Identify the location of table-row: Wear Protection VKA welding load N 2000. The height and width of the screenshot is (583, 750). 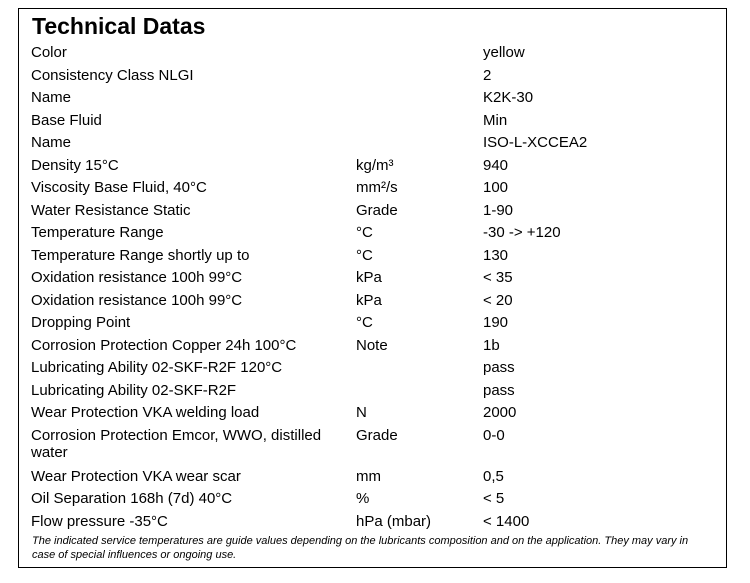
(376, 413).